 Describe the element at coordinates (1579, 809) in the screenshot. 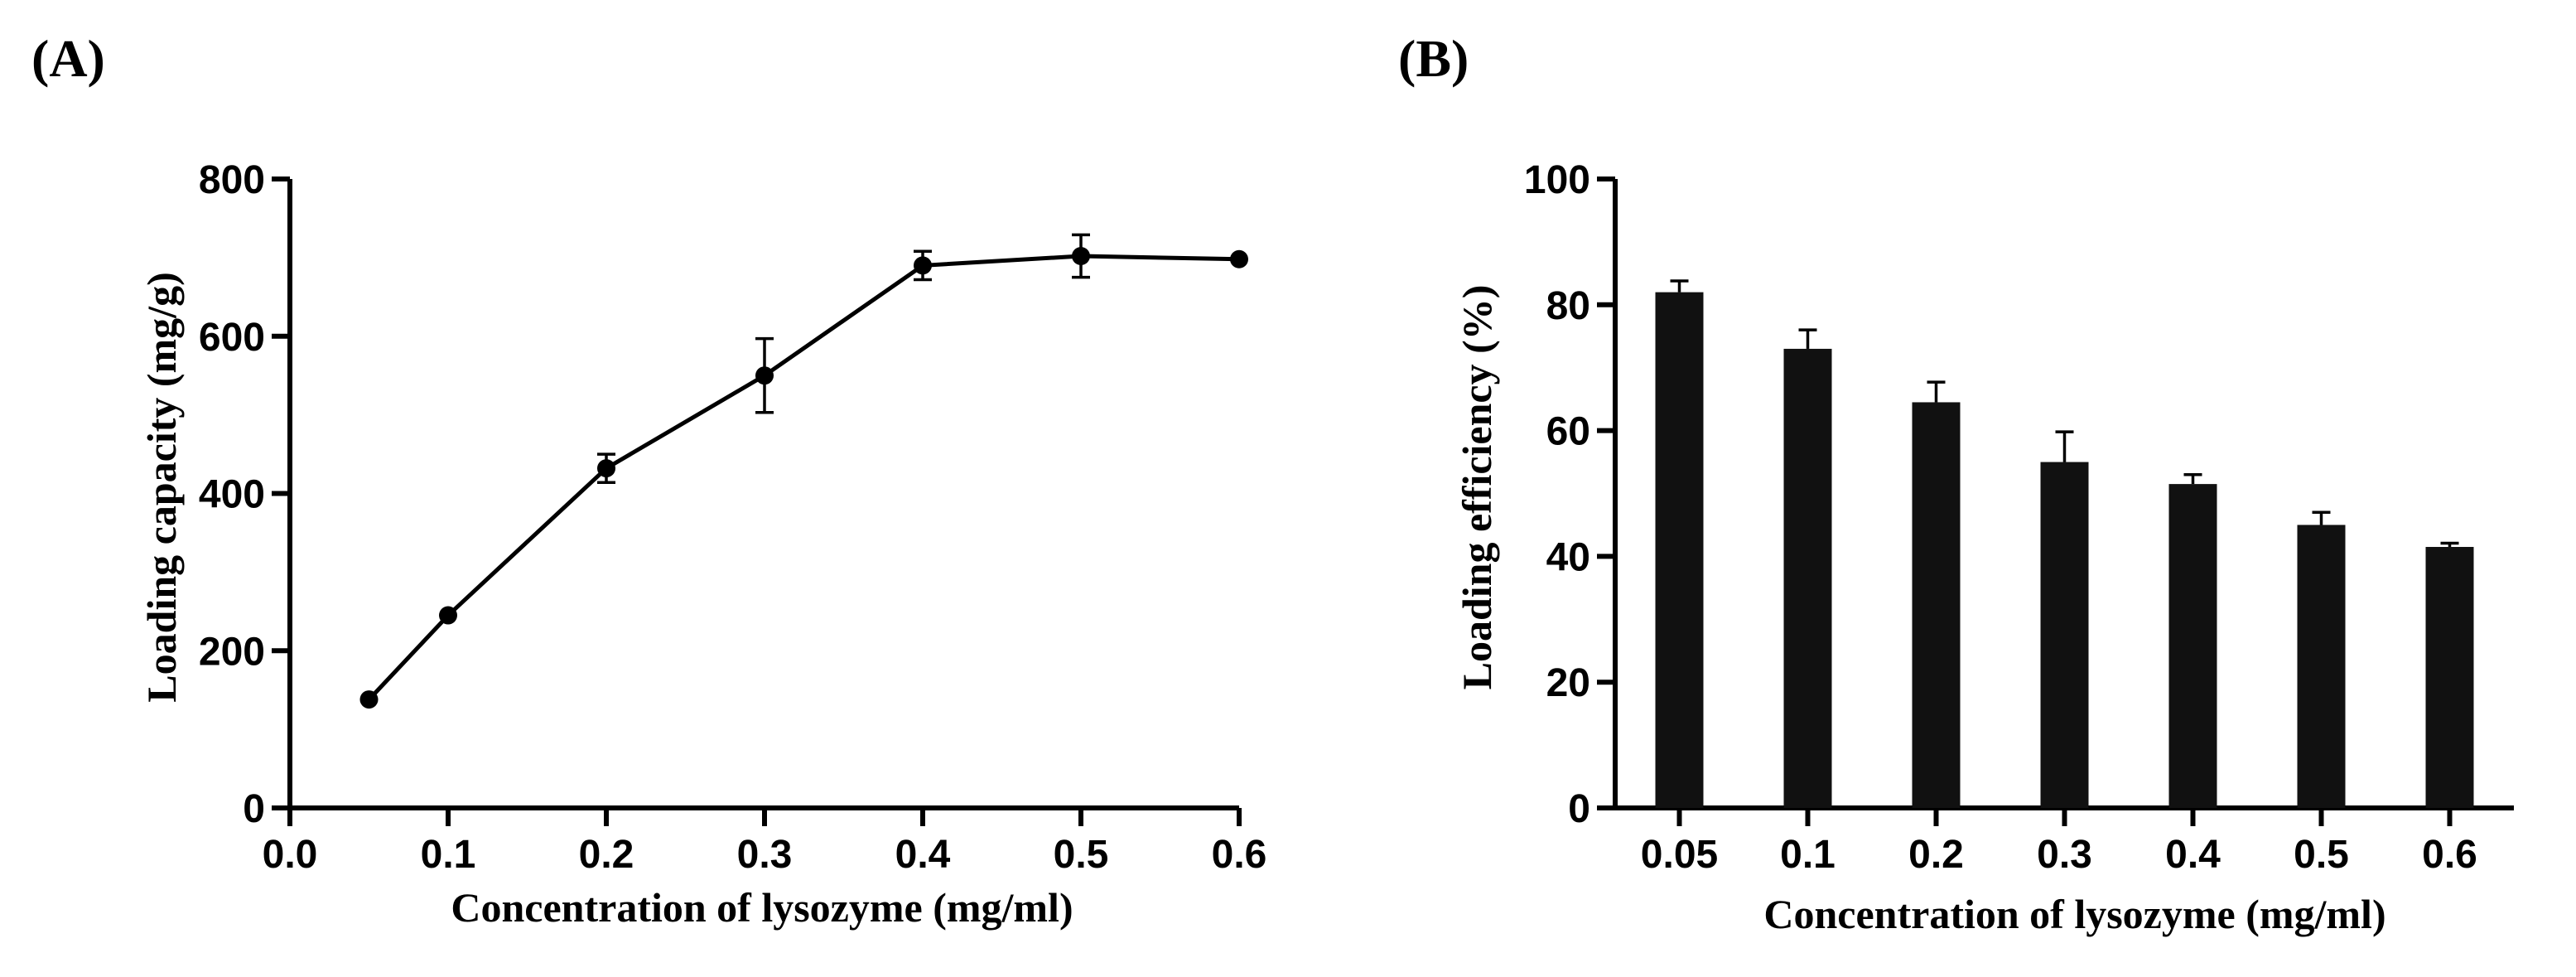

I see `panel-b-y-tick-label: 0` at that location.